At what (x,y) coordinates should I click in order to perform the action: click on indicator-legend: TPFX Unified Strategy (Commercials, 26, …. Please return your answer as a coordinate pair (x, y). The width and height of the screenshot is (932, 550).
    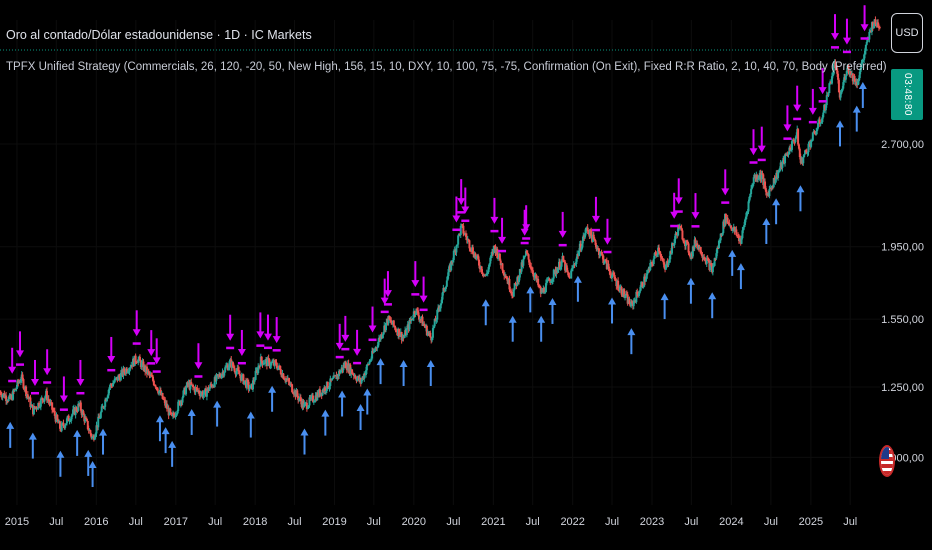
    Looking at the image, I should click on (446, 67).